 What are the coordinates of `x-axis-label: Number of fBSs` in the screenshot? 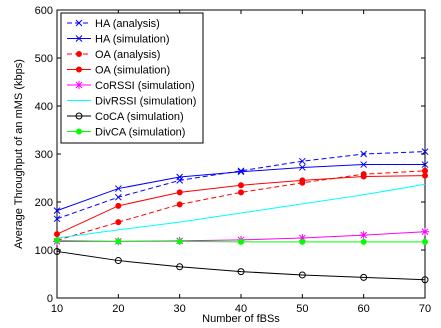 It's located at (241, 319).